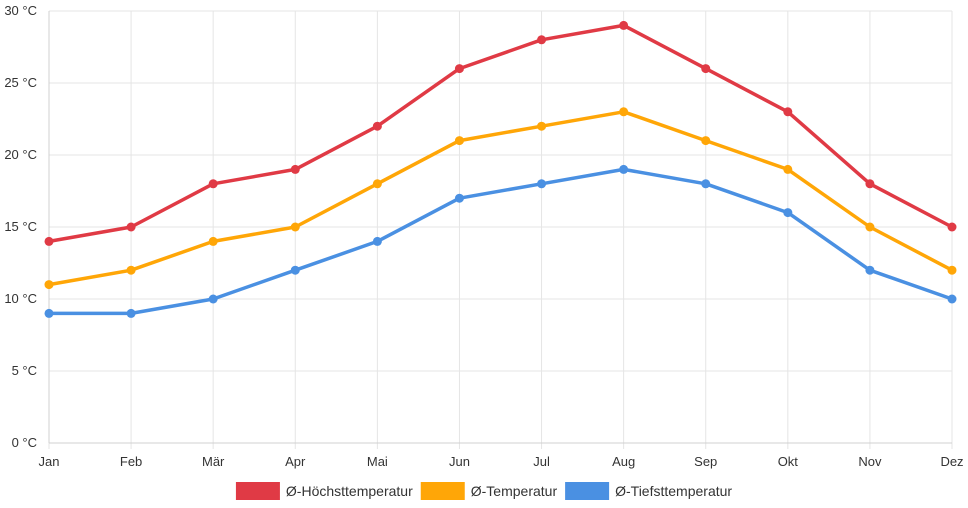 The image size is (968, 508). Describe the element at coordinates (20, 82) in the screenshot. I see `y-tick-label: 25 °C` at that location.